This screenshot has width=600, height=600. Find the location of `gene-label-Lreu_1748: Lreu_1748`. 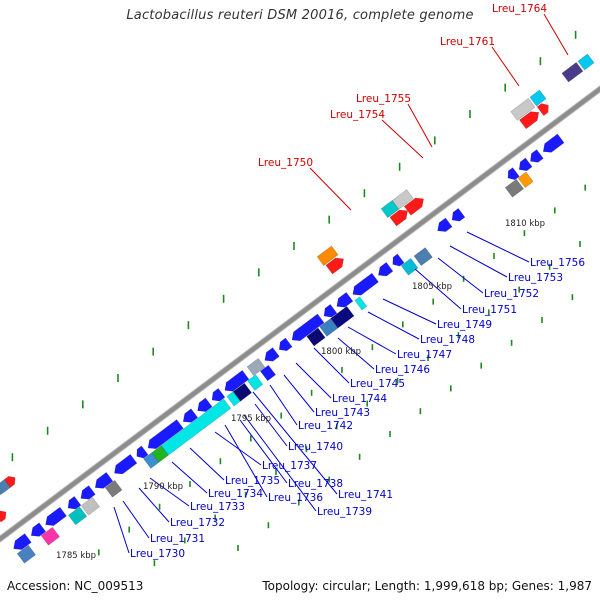

gene-label-Lreu_1748: Lreu_1748 is located at coordinates (447, 340).